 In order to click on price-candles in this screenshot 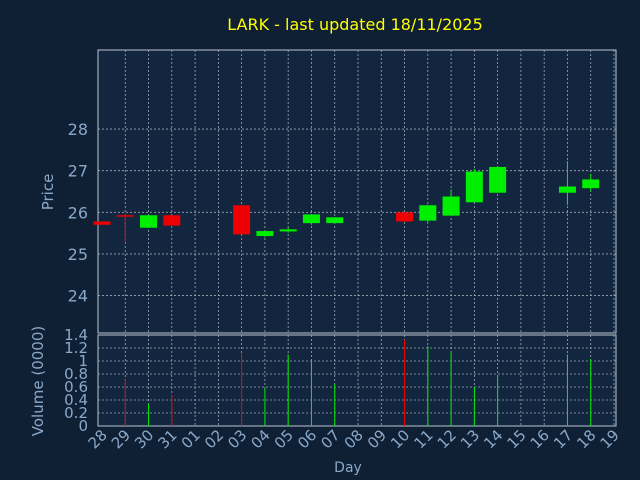, I will do `click(346, 202)`.